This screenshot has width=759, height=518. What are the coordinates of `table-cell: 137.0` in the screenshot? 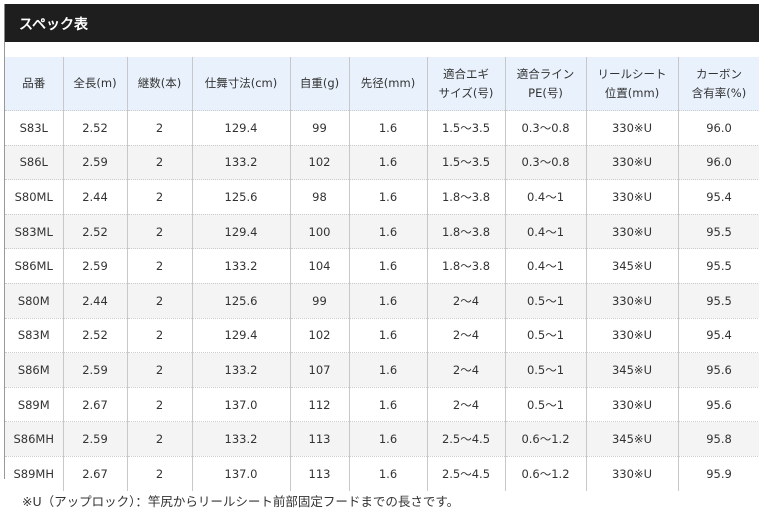 It's located at (241, 404).